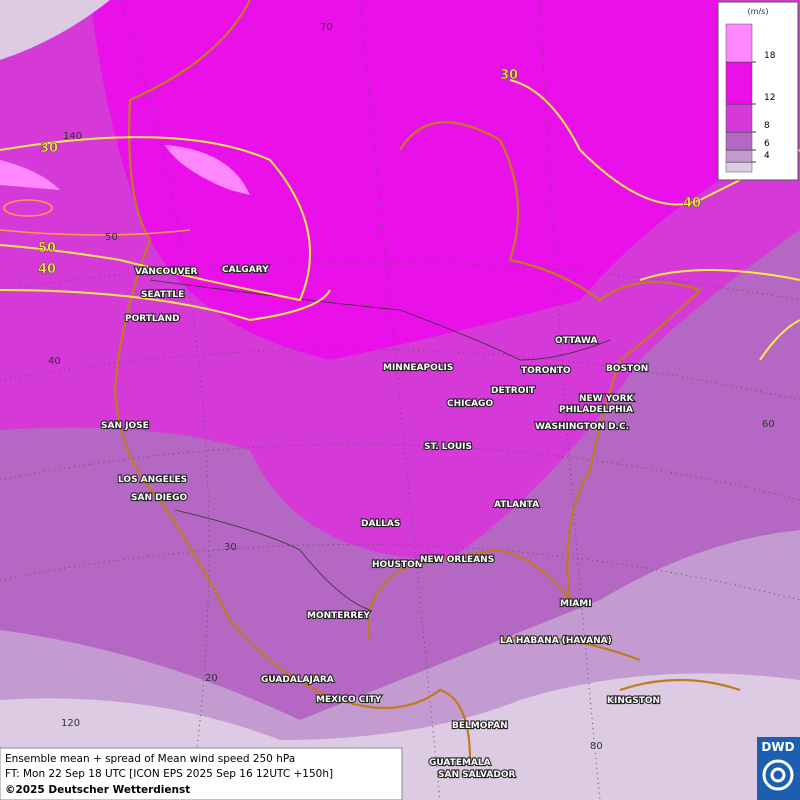 The width and height of the screenshot is (800, 800). Describe the element at coordinates (418, 368) in the screenshot. I see `city-label: MINNEAPOLIS` at that location.